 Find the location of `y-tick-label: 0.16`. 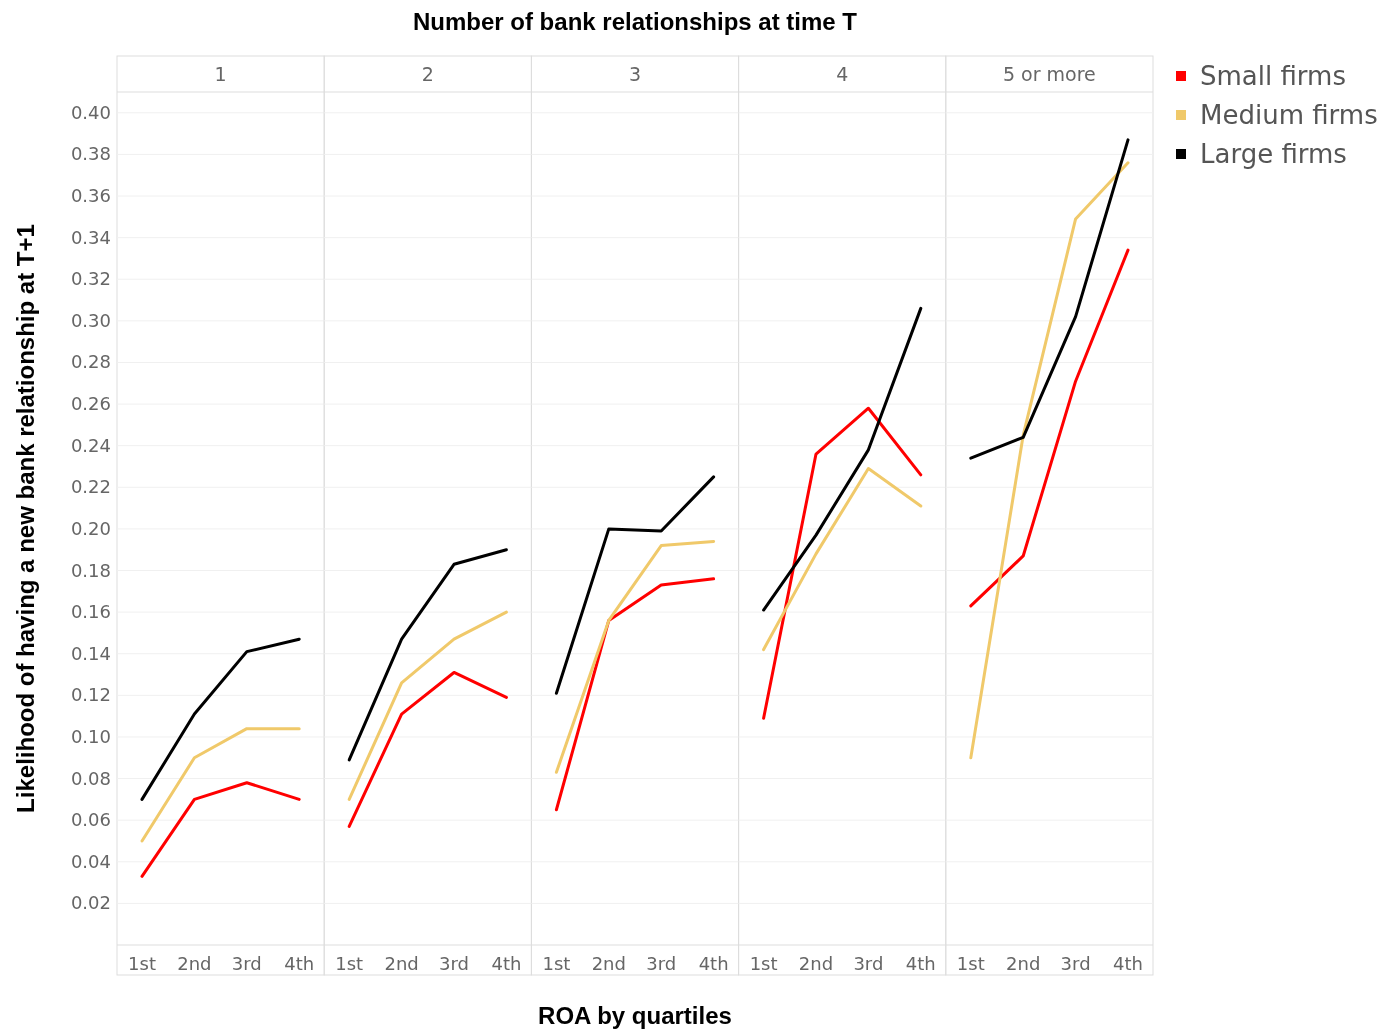

y-tick-label: 0.16 is located at coordinates (90, 612).